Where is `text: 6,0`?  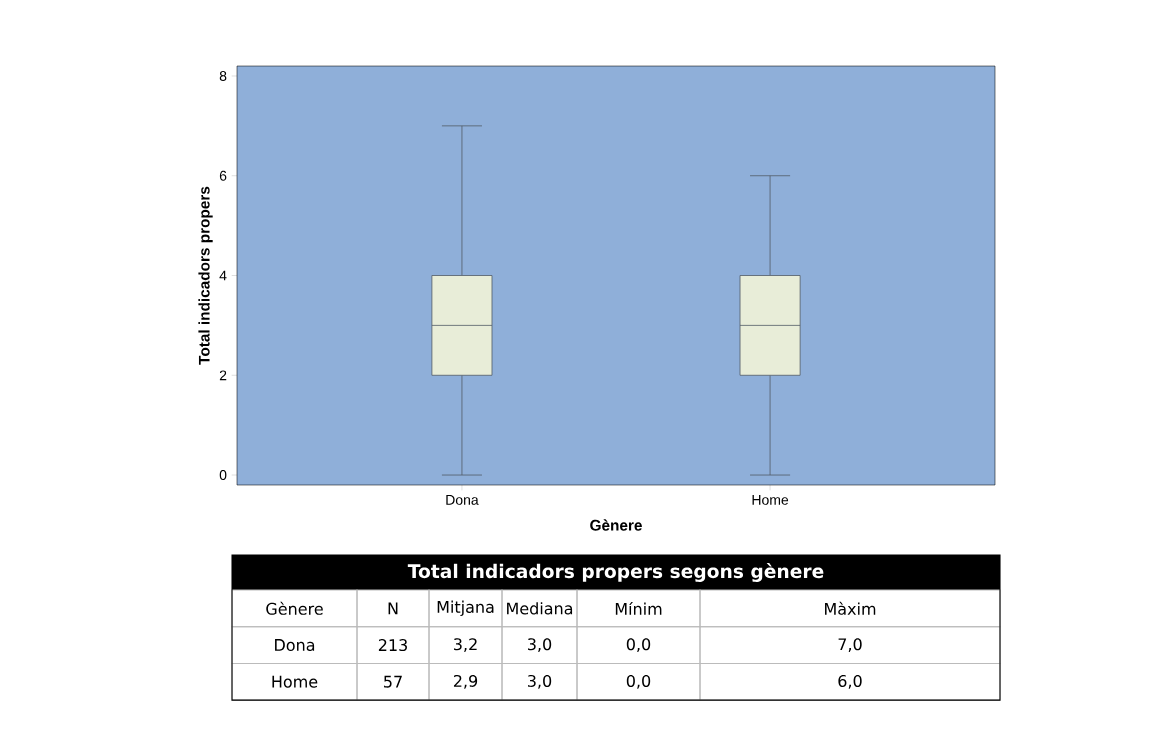
text: 6,0 is located at coordinates (850, 681).